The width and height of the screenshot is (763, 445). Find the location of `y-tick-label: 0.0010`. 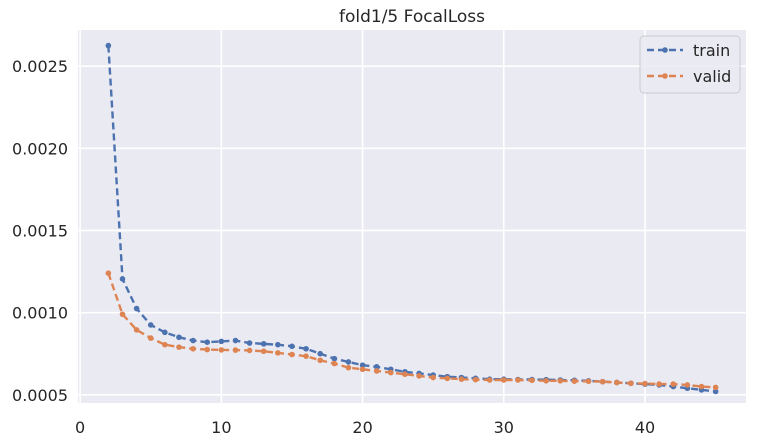

y-tick-label: 0.0010 is located at coordinates (40, 313).